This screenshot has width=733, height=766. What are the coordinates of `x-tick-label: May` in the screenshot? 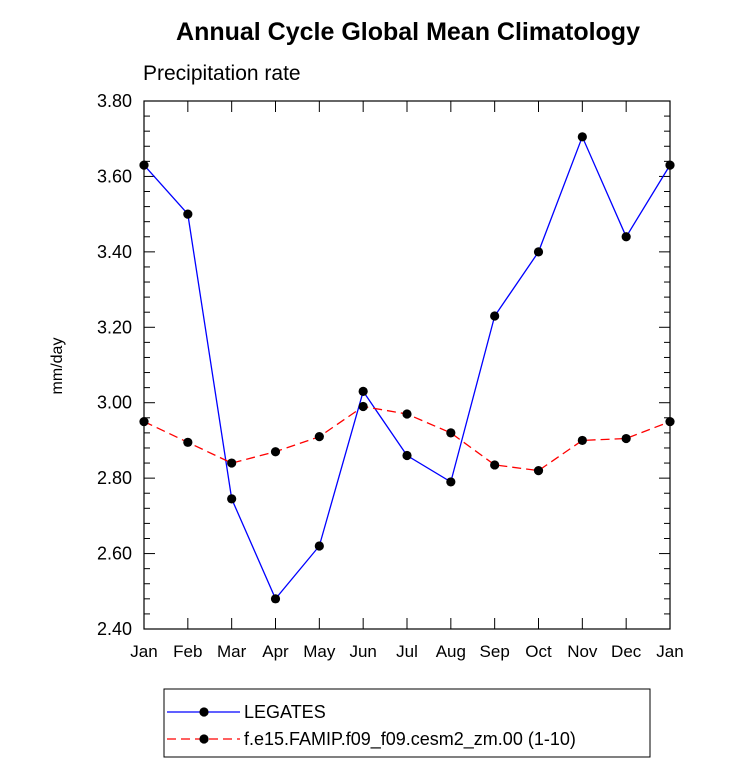 It's located at (319, 651).